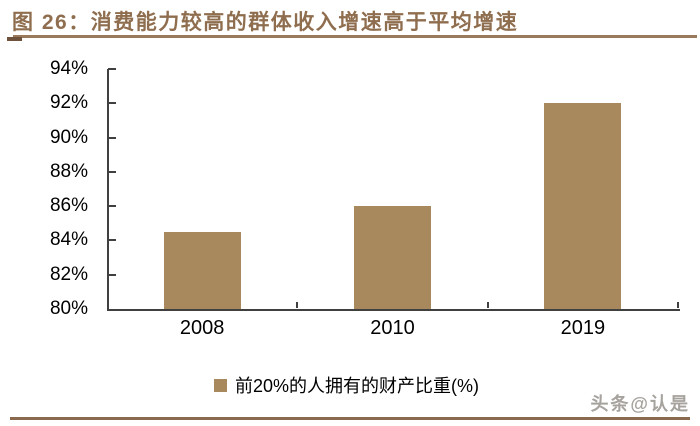 The width and height of the screenshot is (700, 426). Describe the element at coordinates (640, 404) in the screenshot. I see `watermark: 头条@认是` at that location.